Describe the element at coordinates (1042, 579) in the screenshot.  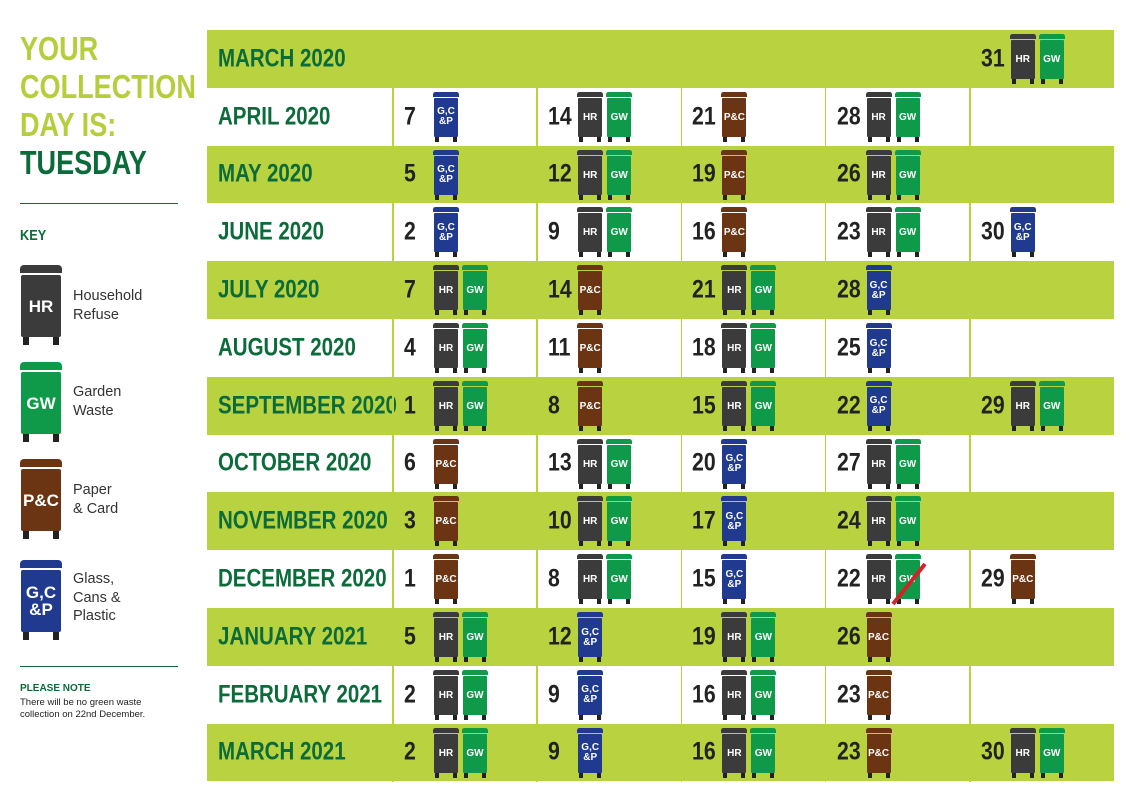
I see `collection-cell: 29 P&C` at that location.